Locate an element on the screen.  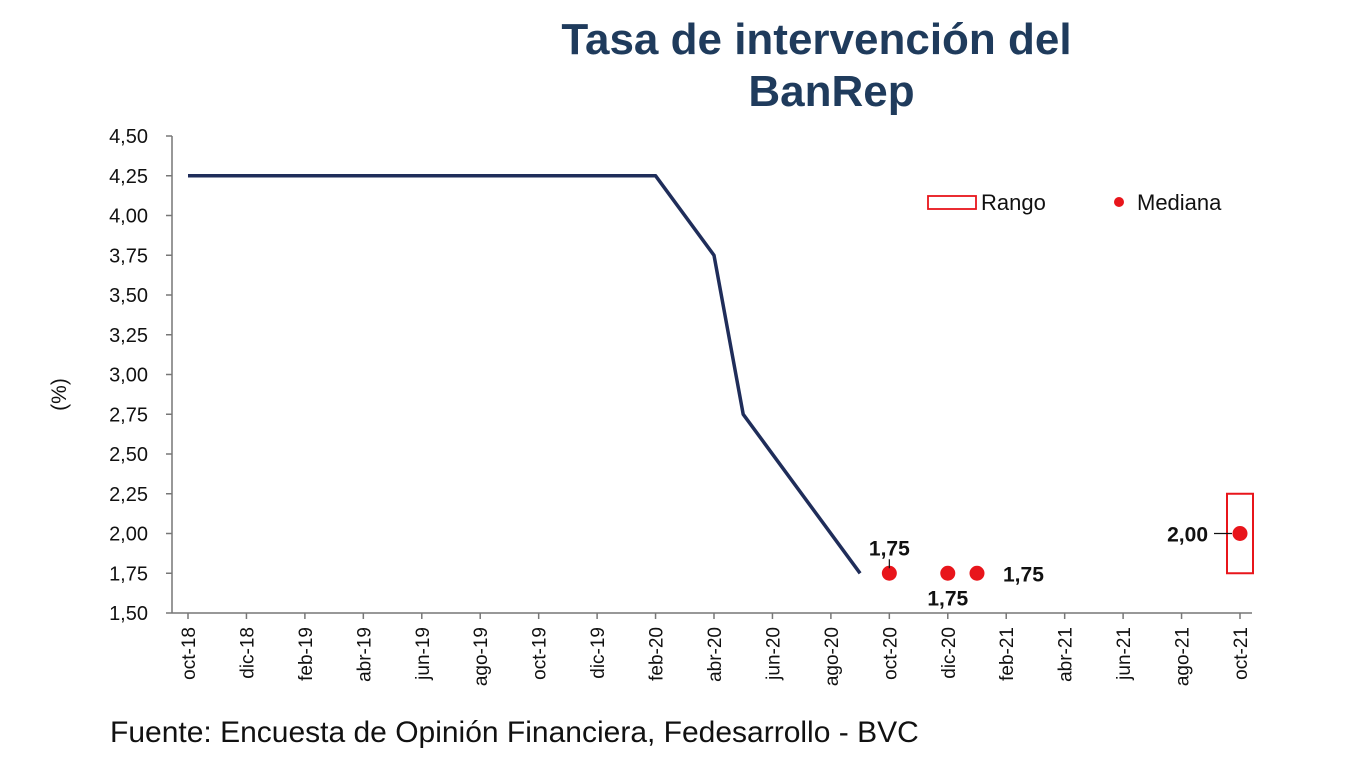
x-tick-label: feb-21 is located at coordinates (1007, 654).